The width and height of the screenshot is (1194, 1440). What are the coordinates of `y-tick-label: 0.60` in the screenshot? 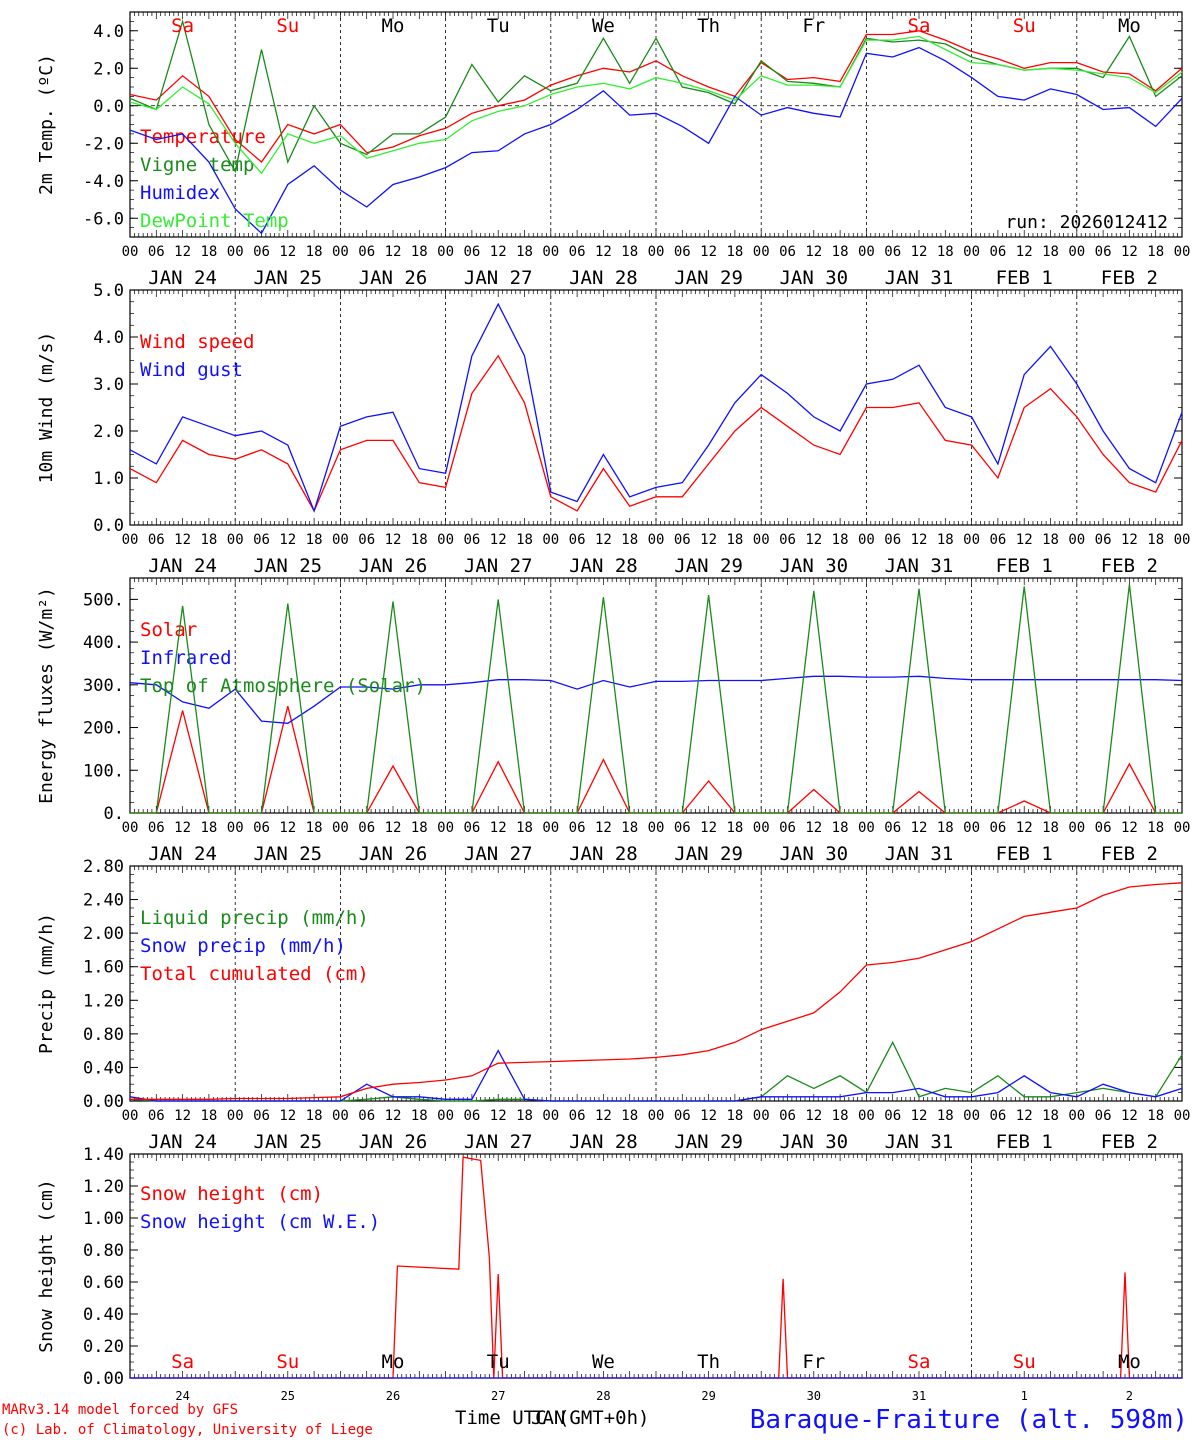 It's located at (103, 1283).